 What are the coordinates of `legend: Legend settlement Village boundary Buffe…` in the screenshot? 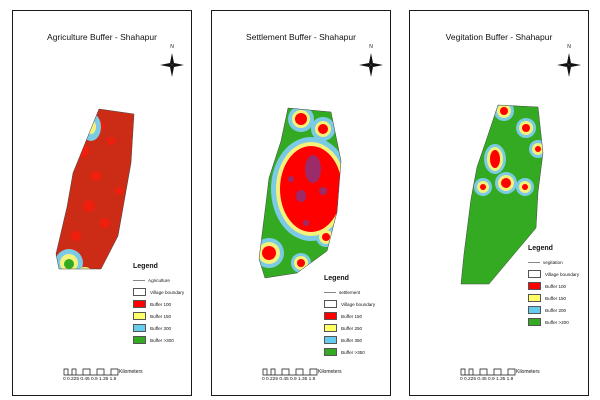 It's located at (349, 316).